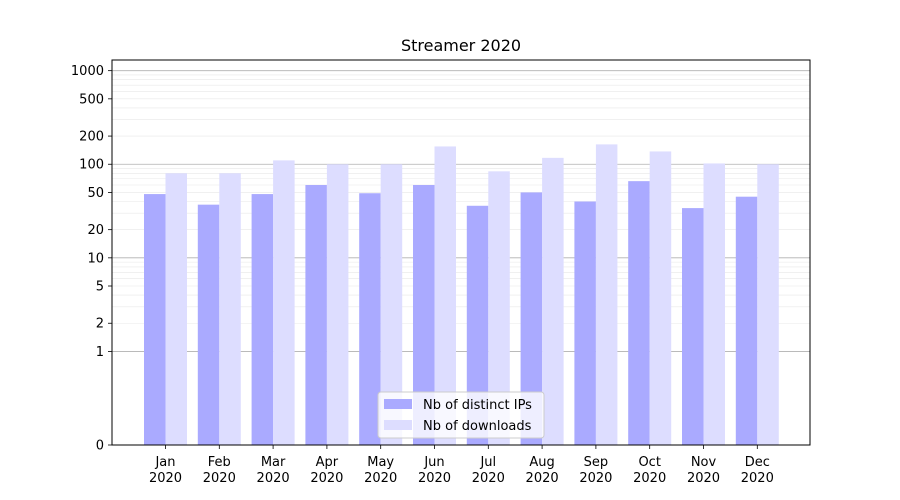  I want to click on chart-title: Streamer 2020, so click(461, 45).